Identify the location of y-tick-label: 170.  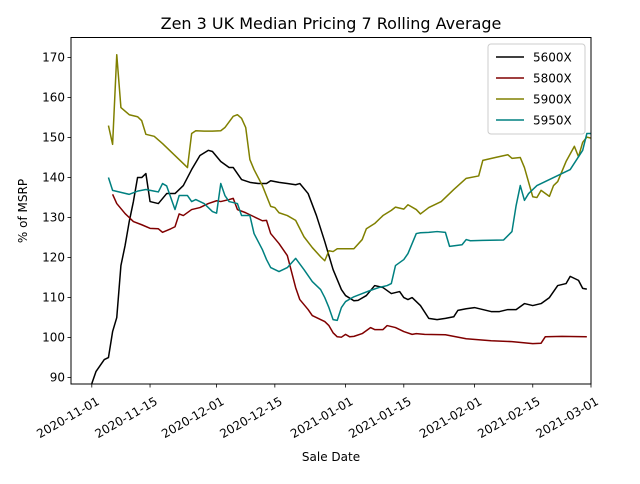
(53, 58).